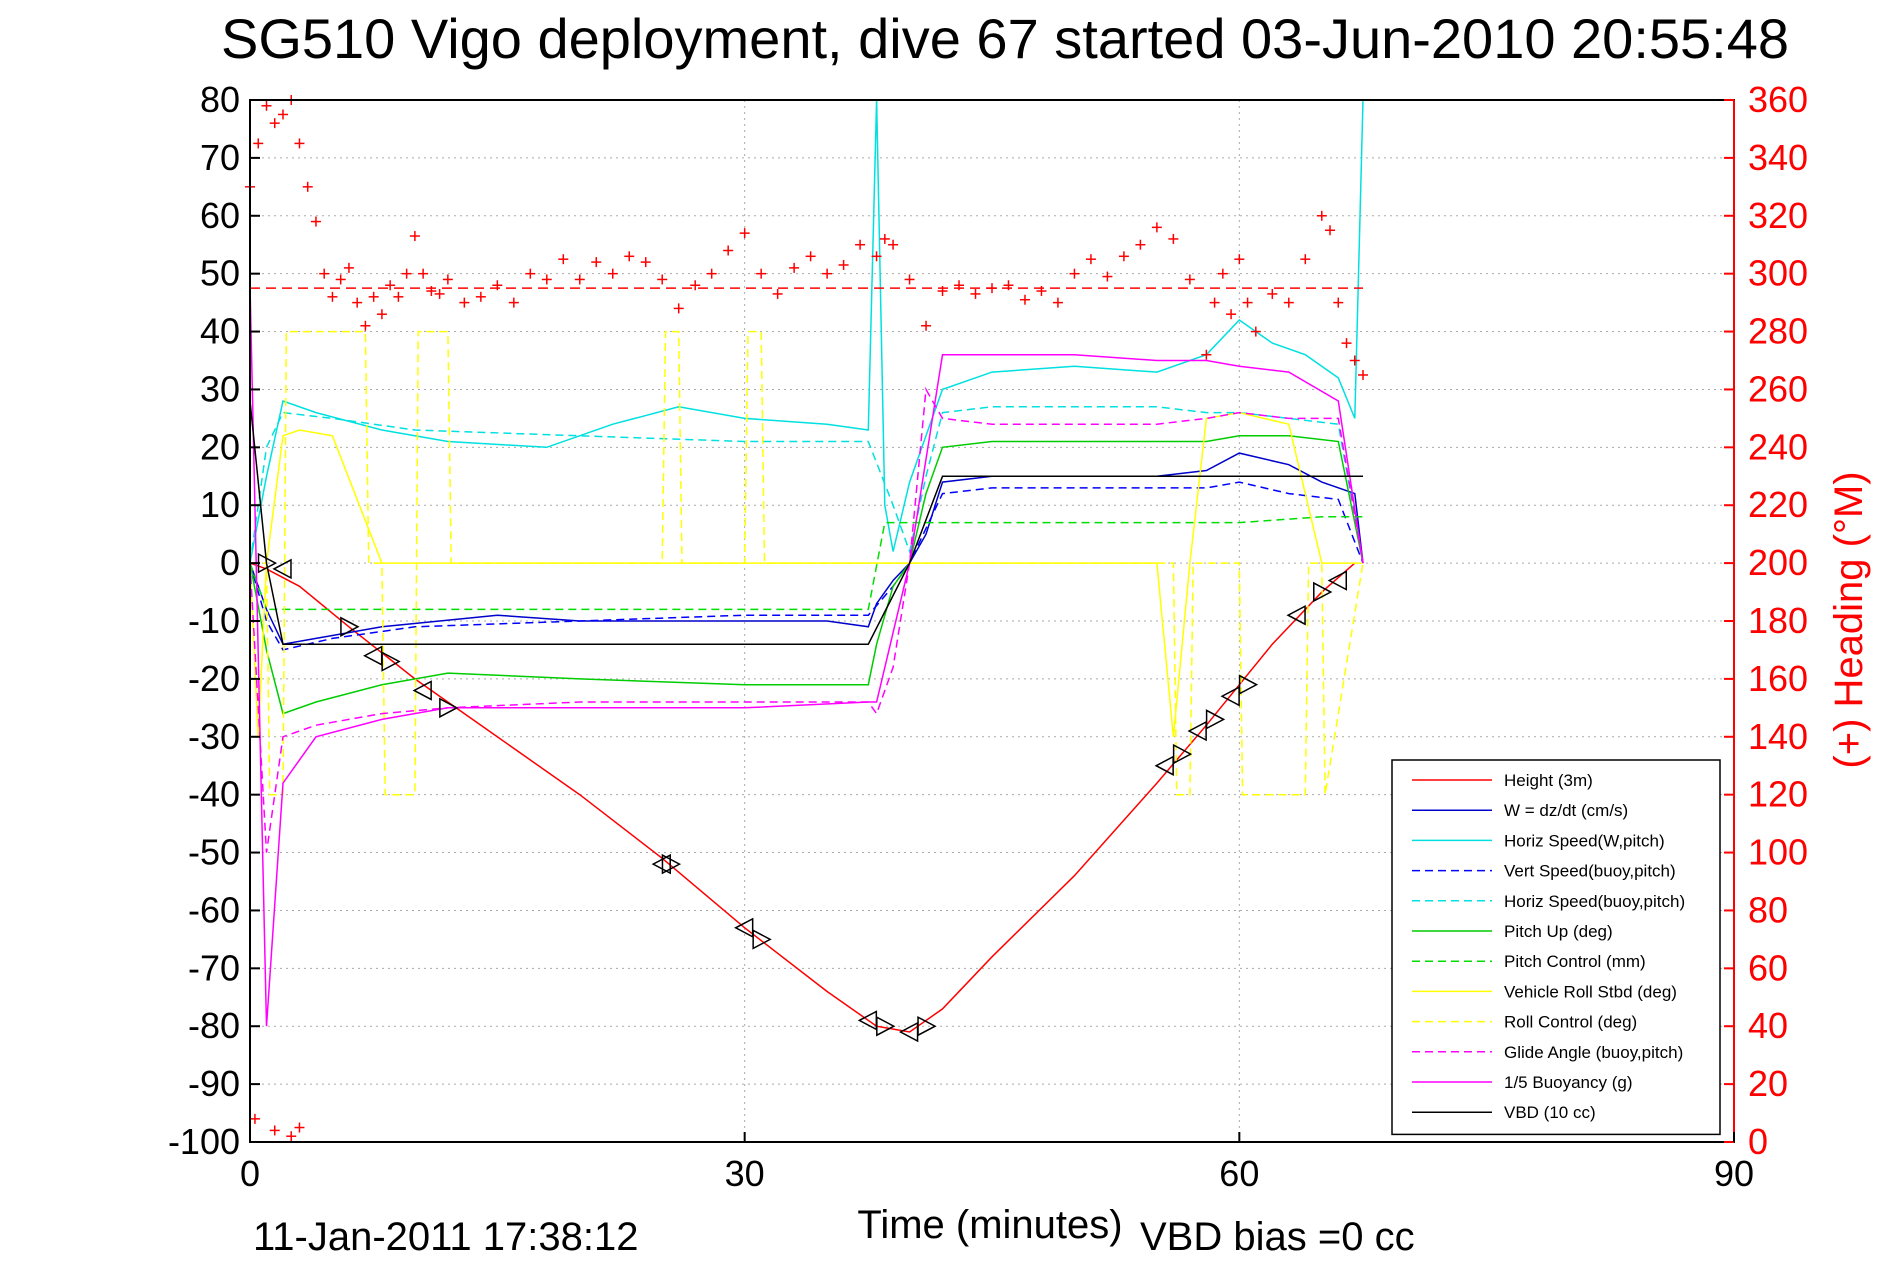  Describe the element at coordinates (1556, 947) in the screenshot. I see `legend-box` at that location.